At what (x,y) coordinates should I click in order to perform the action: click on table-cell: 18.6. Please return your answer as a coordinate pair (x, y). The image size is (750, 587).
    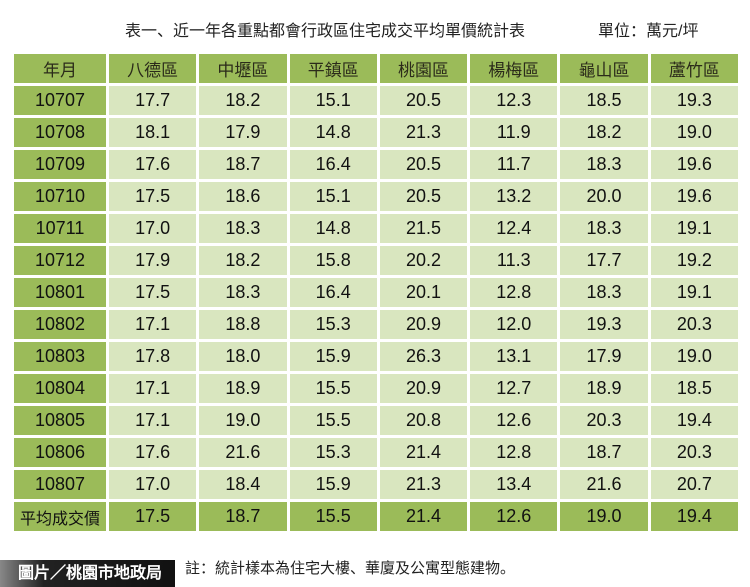
    Looking at the image, I should click on (243, 196).